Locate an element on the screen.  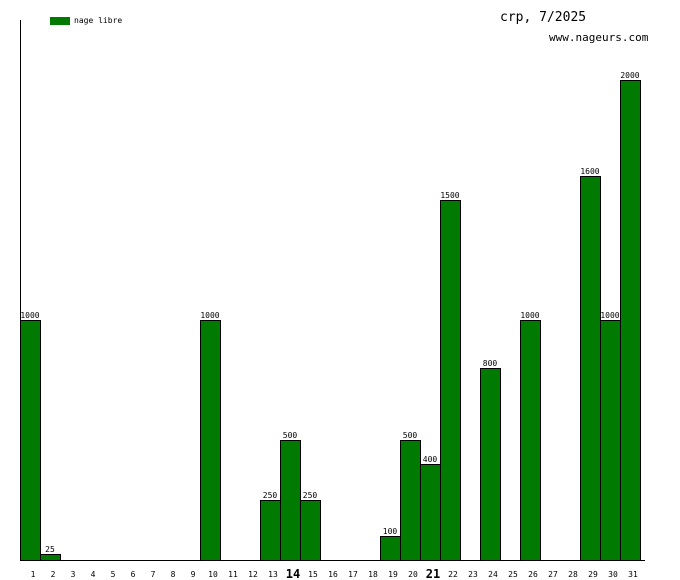
x-tick-label: 20 is located at coordinates (413, 574).